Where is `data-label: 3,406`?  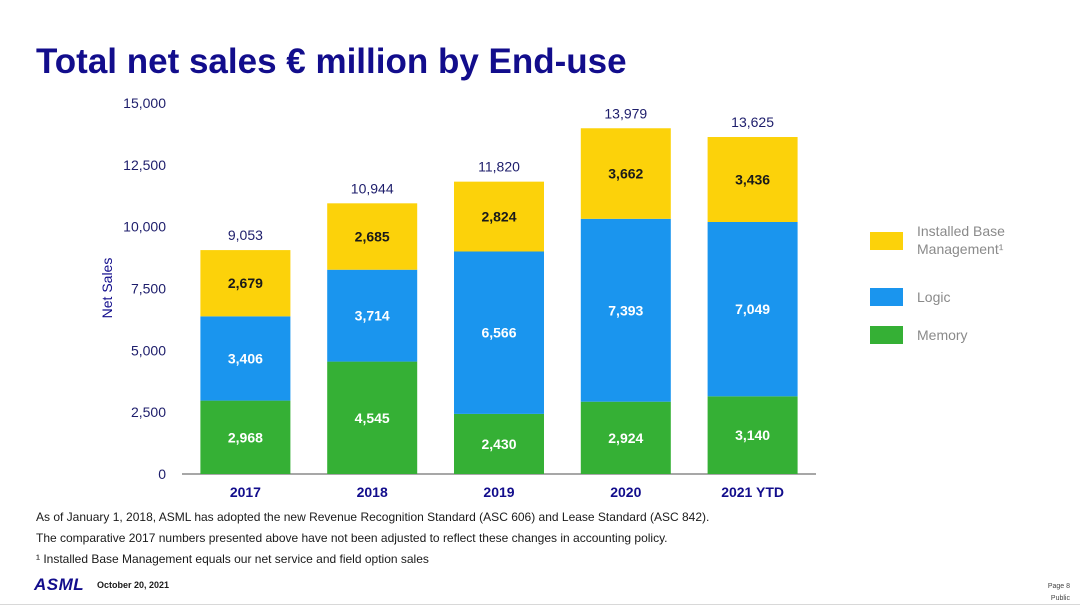
data-label: 3,406 is located at coordinates (245, 358).